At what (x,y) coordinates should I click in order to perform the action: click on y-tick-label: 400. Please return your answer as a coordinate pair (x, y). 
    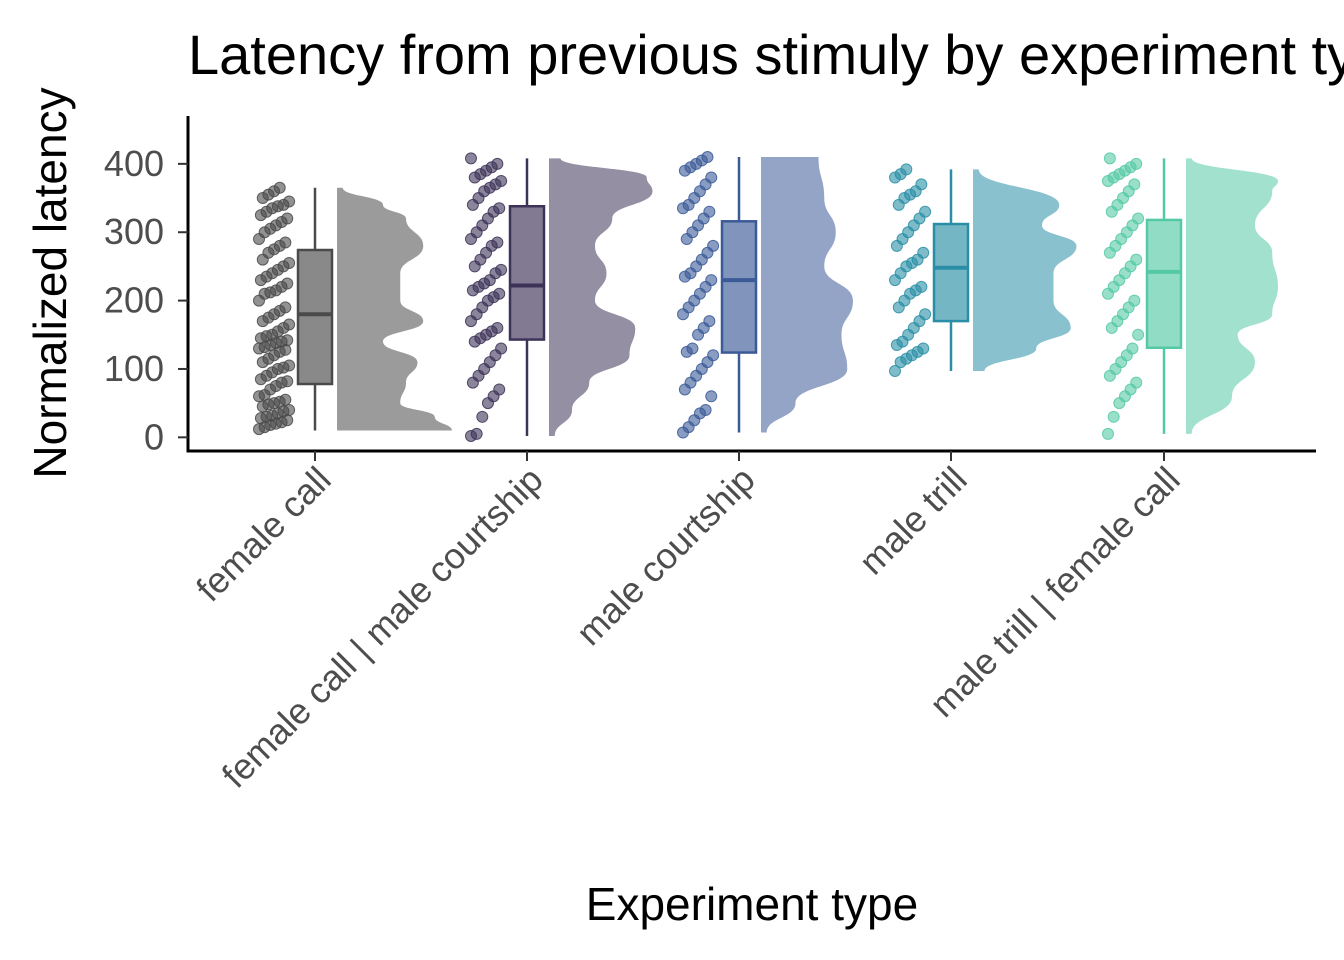
    Looking at the image, I should click on (134, 163).